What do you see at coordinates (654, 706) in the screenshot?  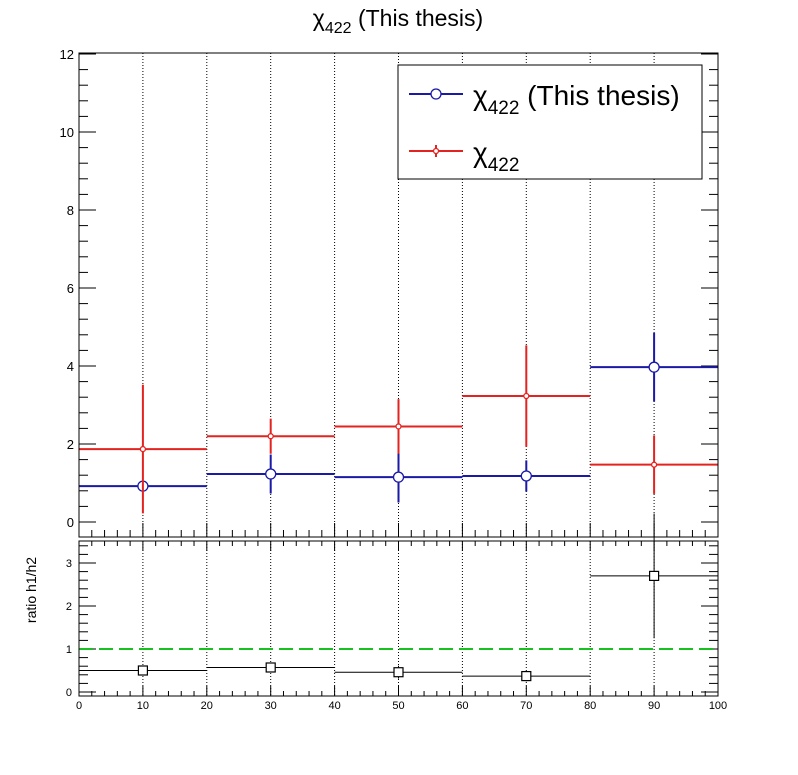 I see `x-tick-label-90: 90` at bounding box center [654, 706].